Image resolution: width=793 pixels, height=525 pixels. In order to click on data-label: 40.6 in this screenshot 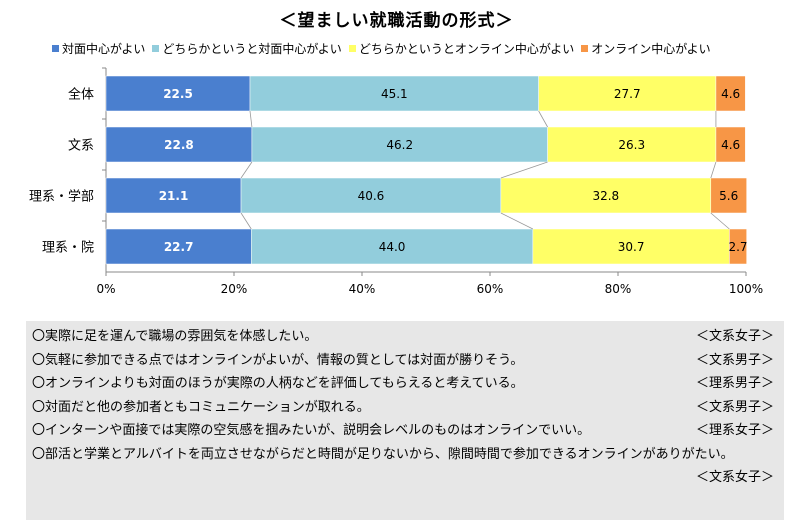, I will do `click(371, 196)`.